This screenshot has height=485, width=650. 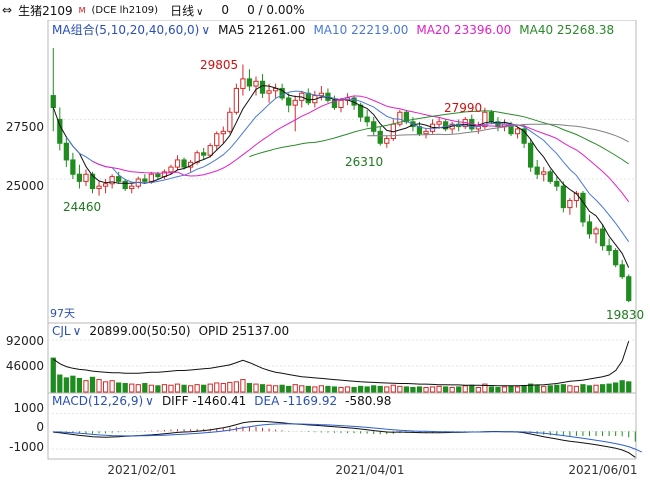 I want to click on menu-icon: ⇔, so click(x=7, y=10).